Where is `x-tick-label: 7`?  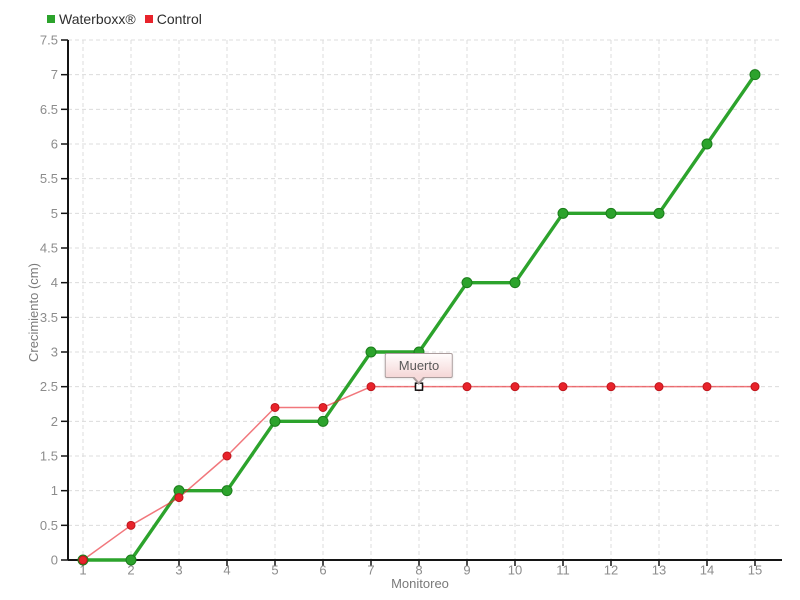 x-tick-label: 7 is located at coordinates (370, 570).